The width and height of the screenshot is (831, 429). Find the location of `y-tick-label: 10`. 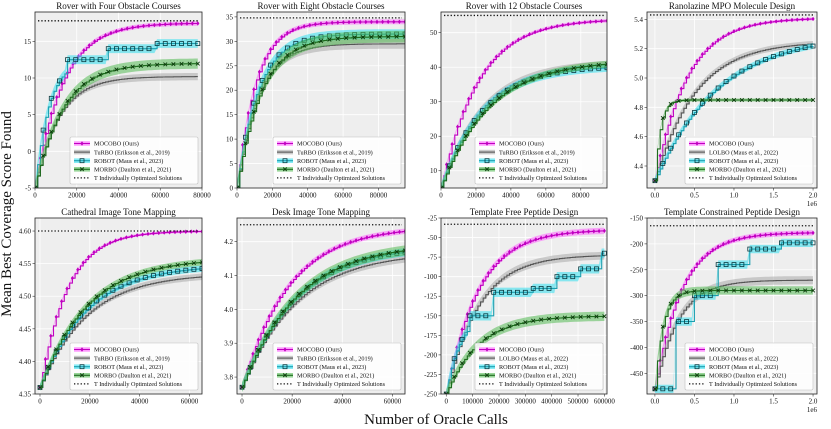

y-tick-label: 10 is located at coordinates (434, 171).